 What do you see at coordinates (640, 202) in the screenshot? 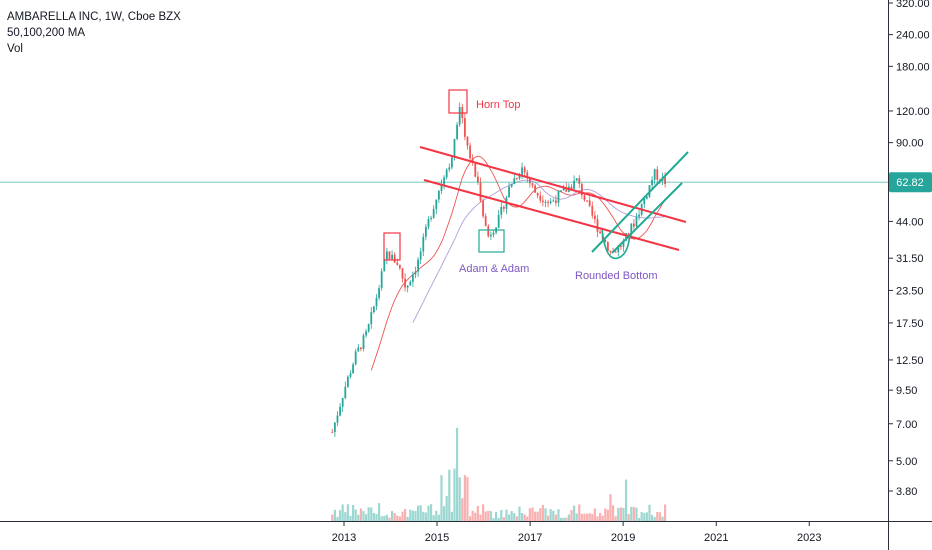
I see `rising-channel-upper-line` at bounding box center [640, 202].